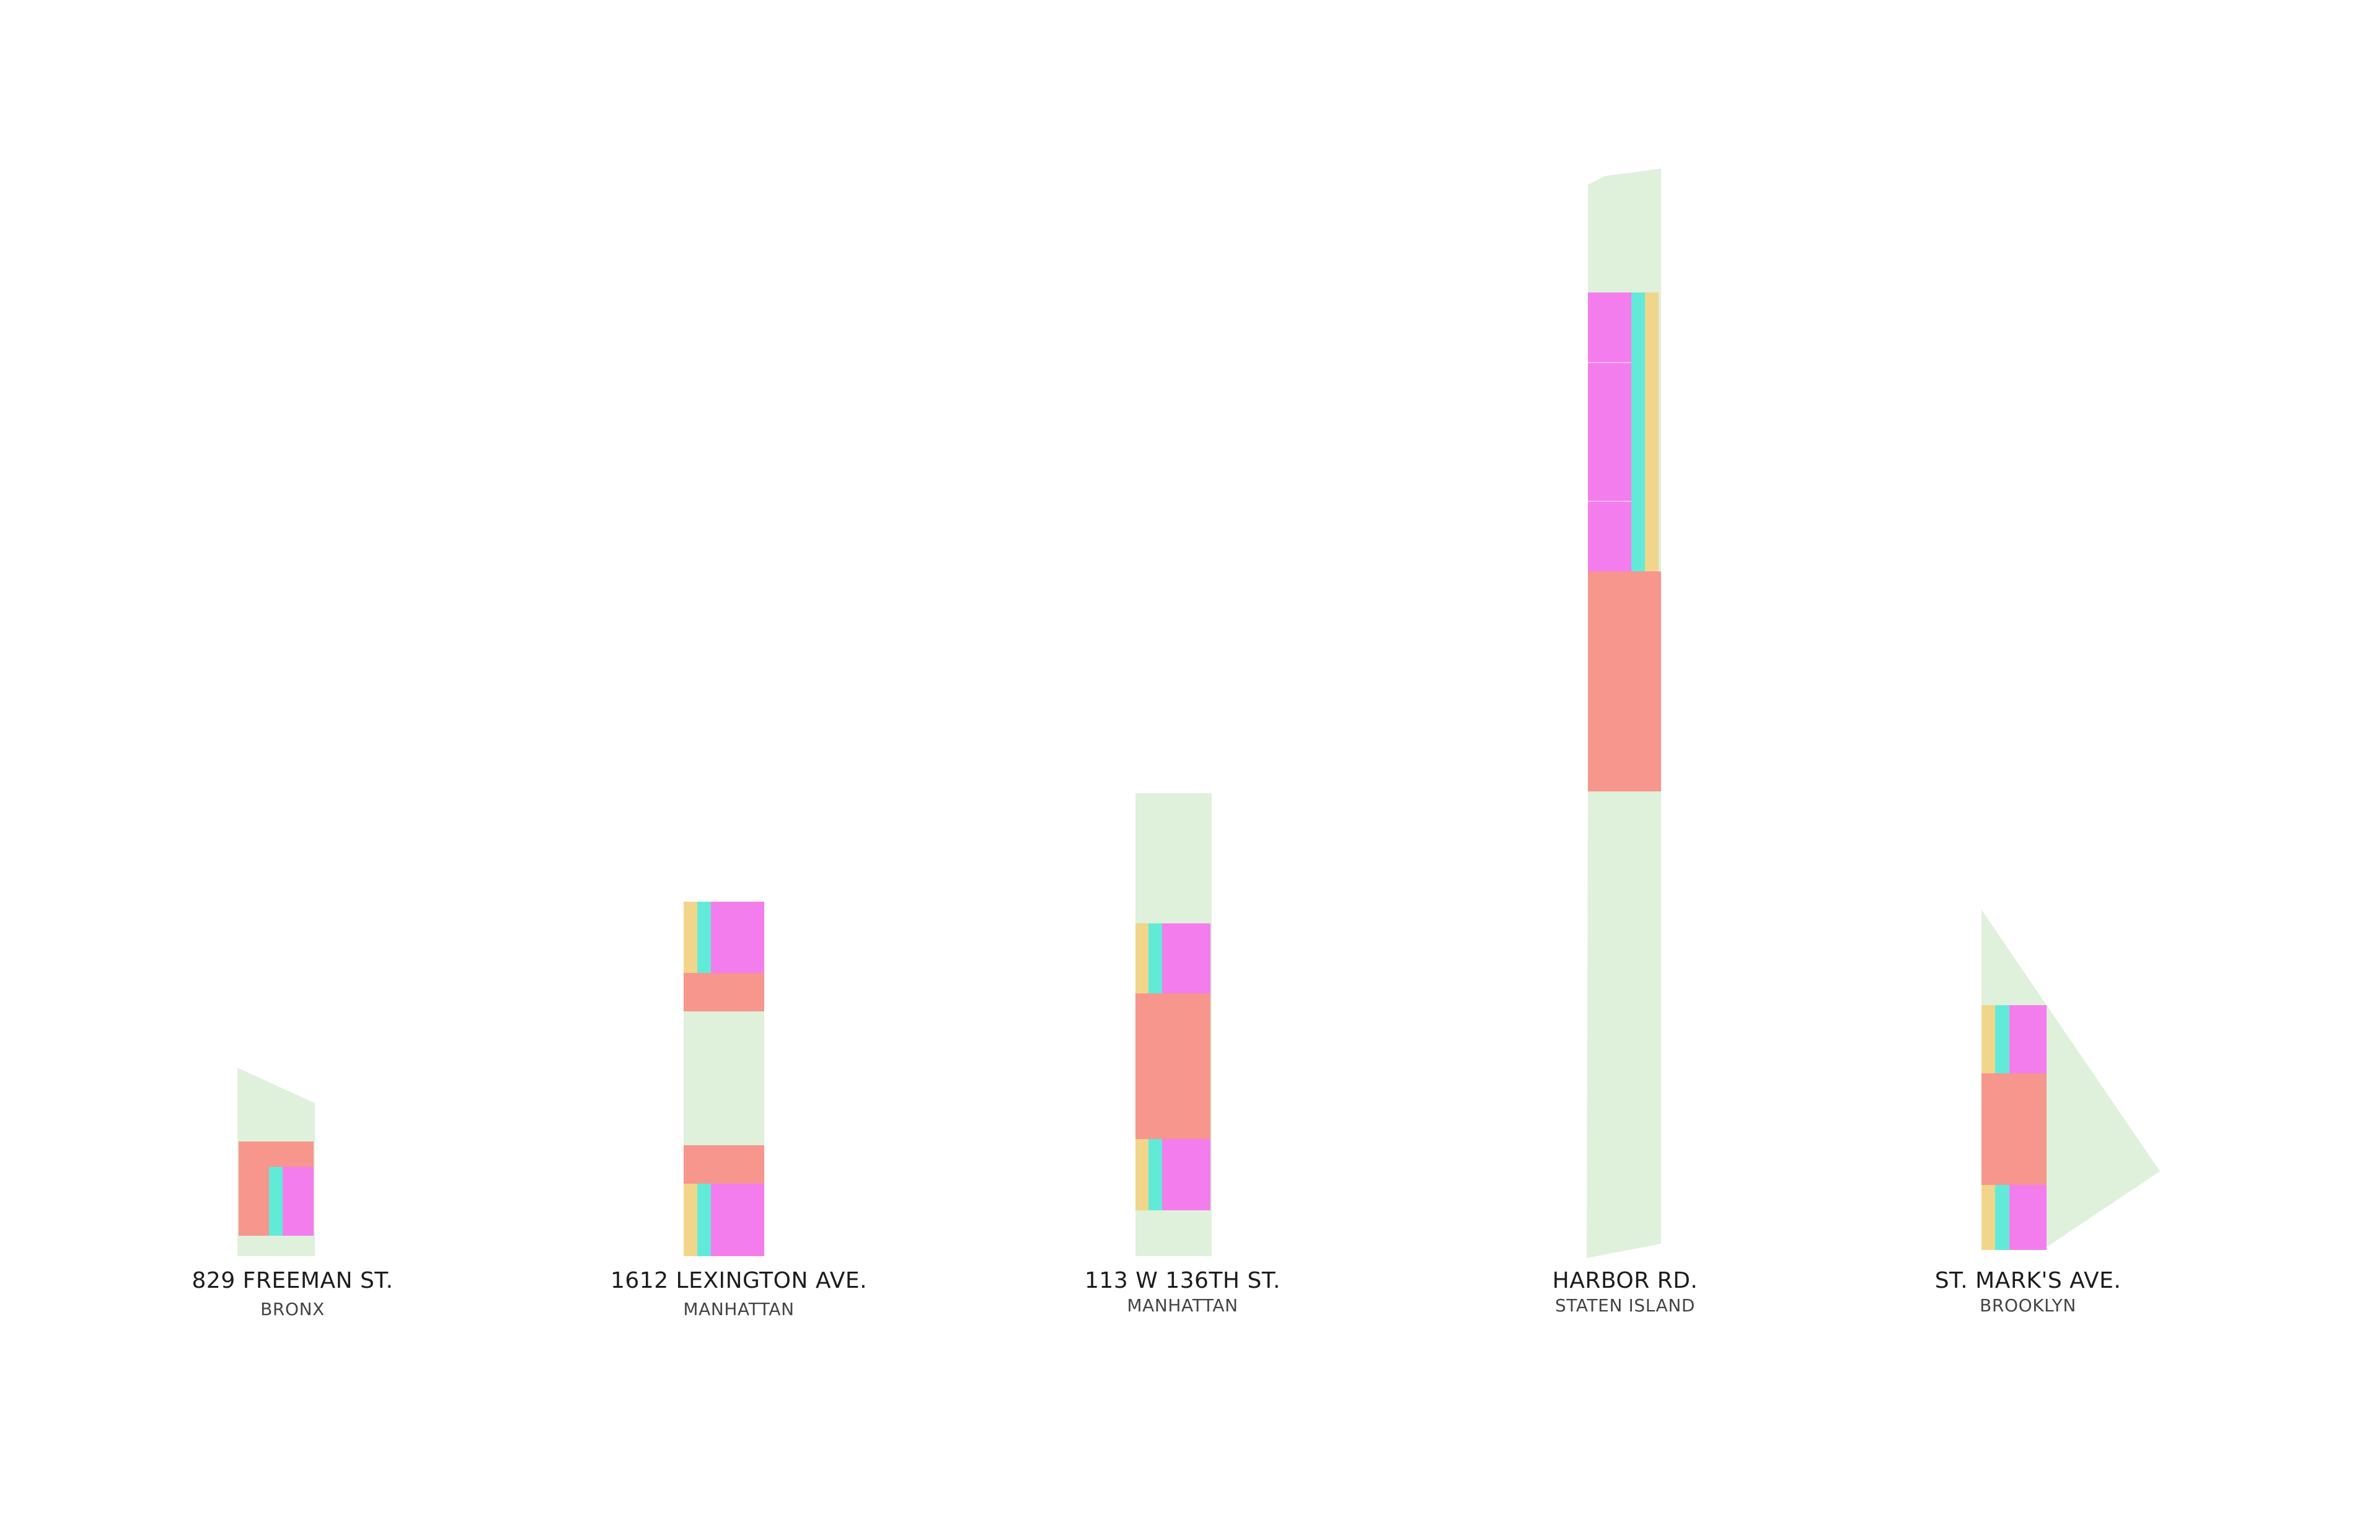  I want to click on building-borough: BROOKLYN, so click(2028, 1305).